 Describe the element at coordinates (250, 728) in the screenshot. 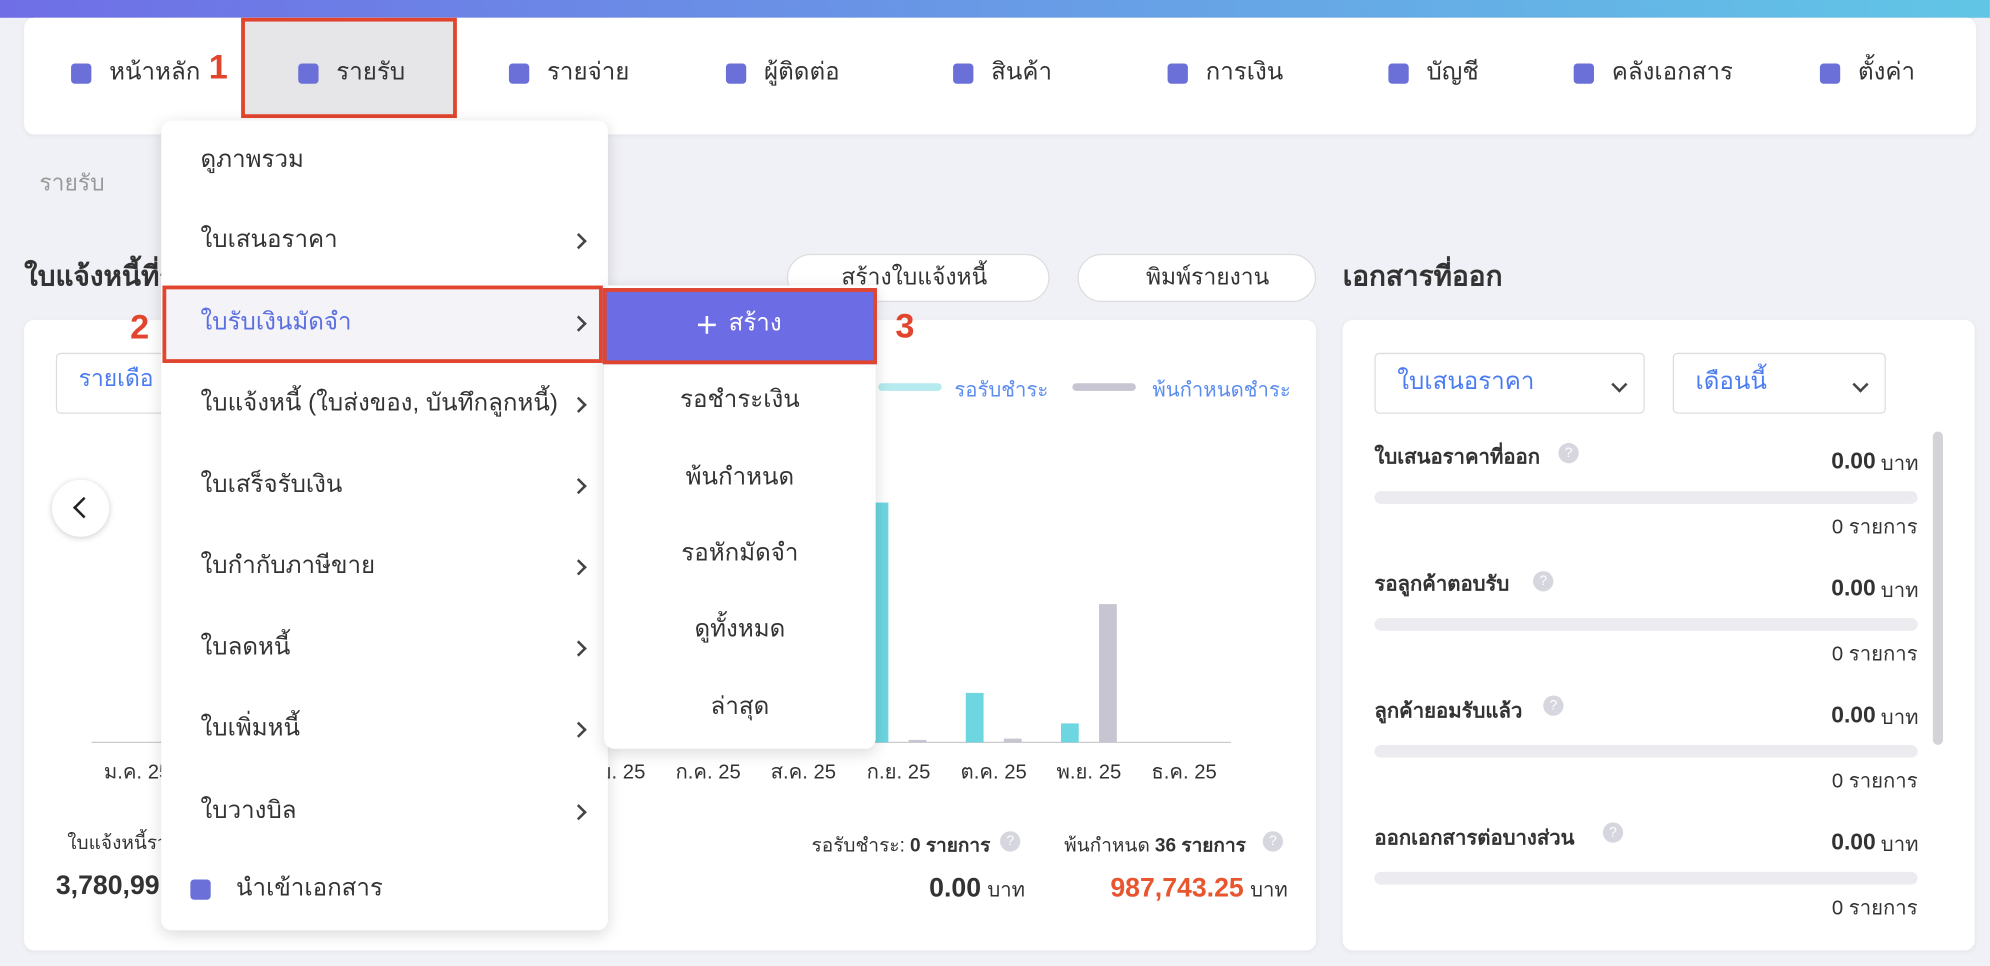

I see `menu-item: ใบเพิ่มหนี้` at that location.